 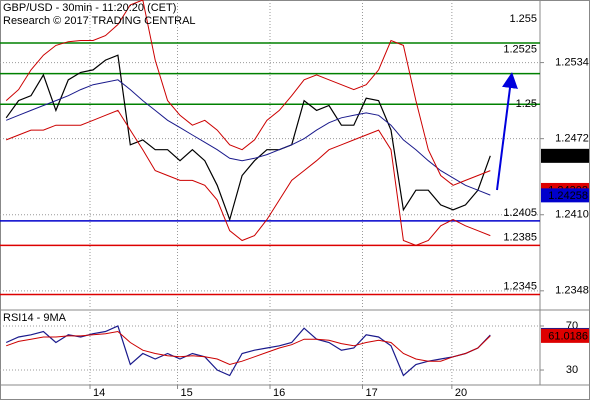 What do you see at coordinates (572, 139) in the screenshot?
I see `y-tick-label: 1.2472` at bounding box center [572, 139].